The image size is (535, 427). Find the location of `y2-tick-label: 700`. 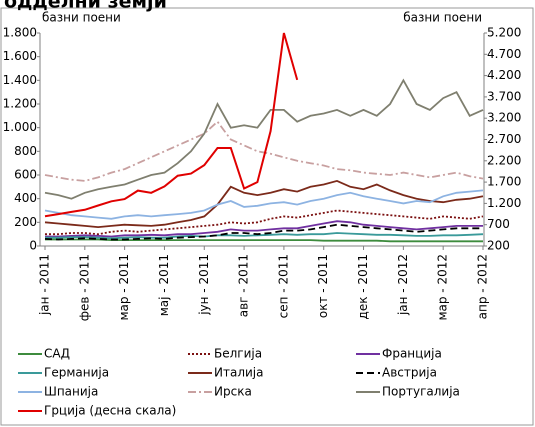

y2-tick-label: 700 is located at coordinates (498, 224).